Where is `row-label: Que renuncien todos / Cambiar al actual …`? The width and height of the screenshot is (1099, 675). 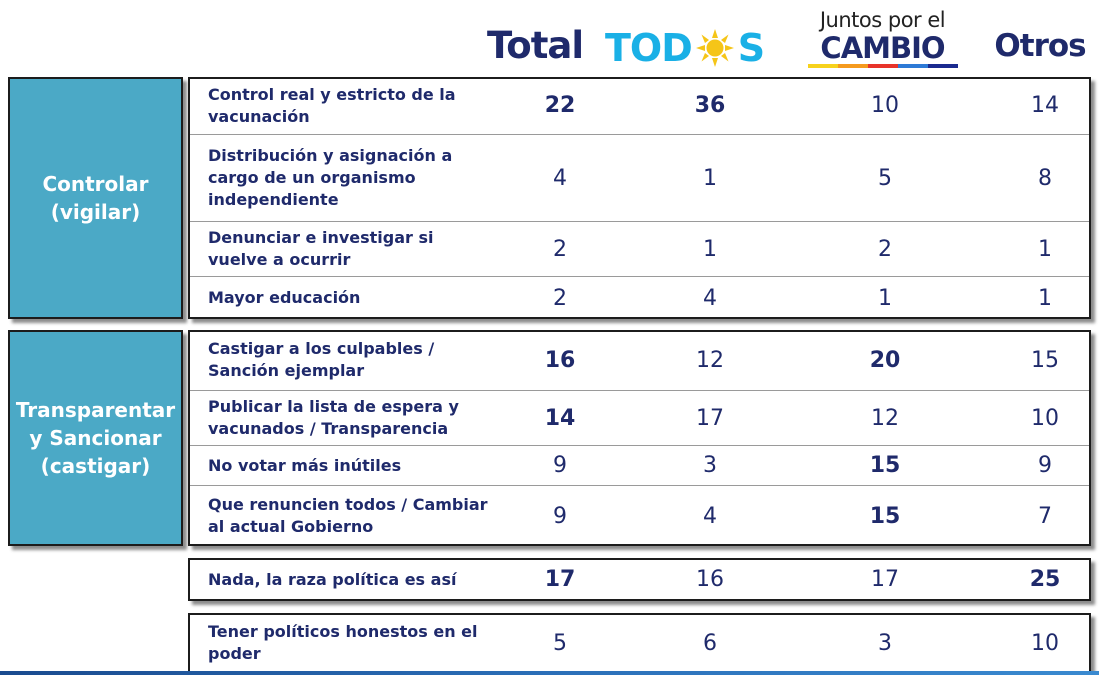
row-label: Que renuncien todos / Cambiar al actual … is located at coordinates (348, 515).